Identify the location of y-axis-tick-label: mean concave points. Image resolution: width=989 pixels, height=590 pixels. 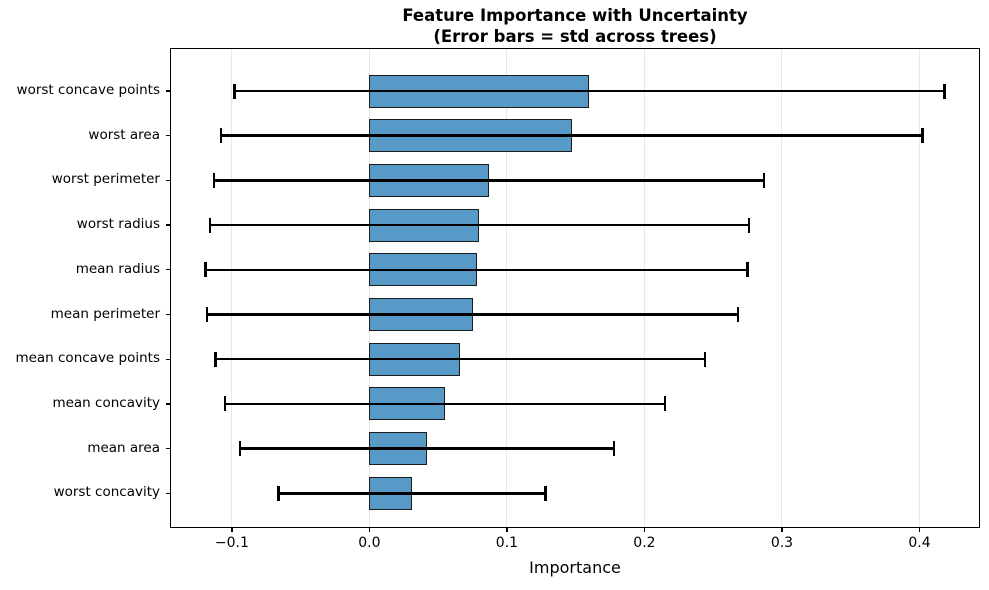
(87, 358).